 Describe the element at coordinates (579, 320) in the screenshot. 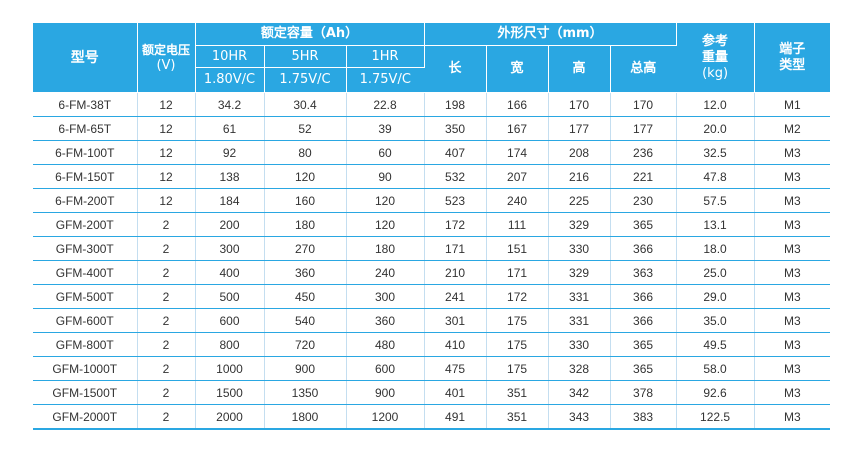

I see `cell-height: 331` at that location.